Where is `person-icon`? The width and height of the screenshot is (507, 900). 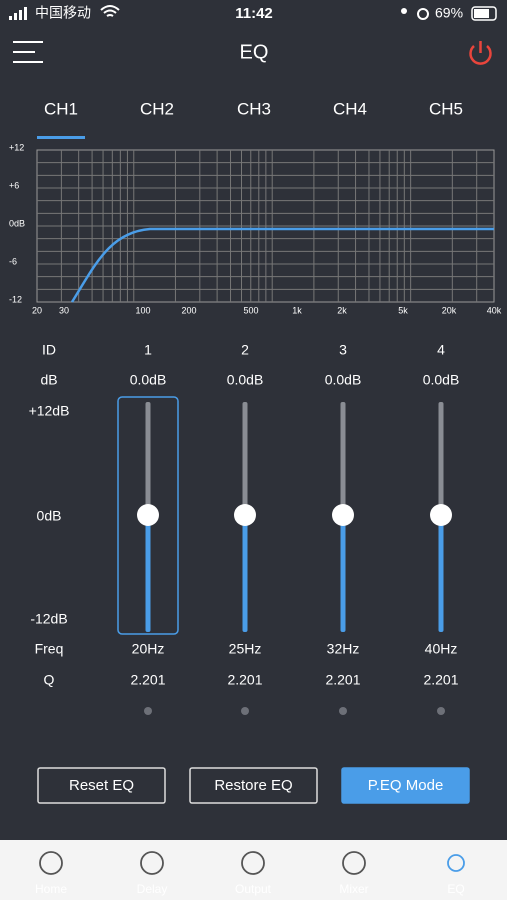 person-icon is located at coordinates (404, 11).